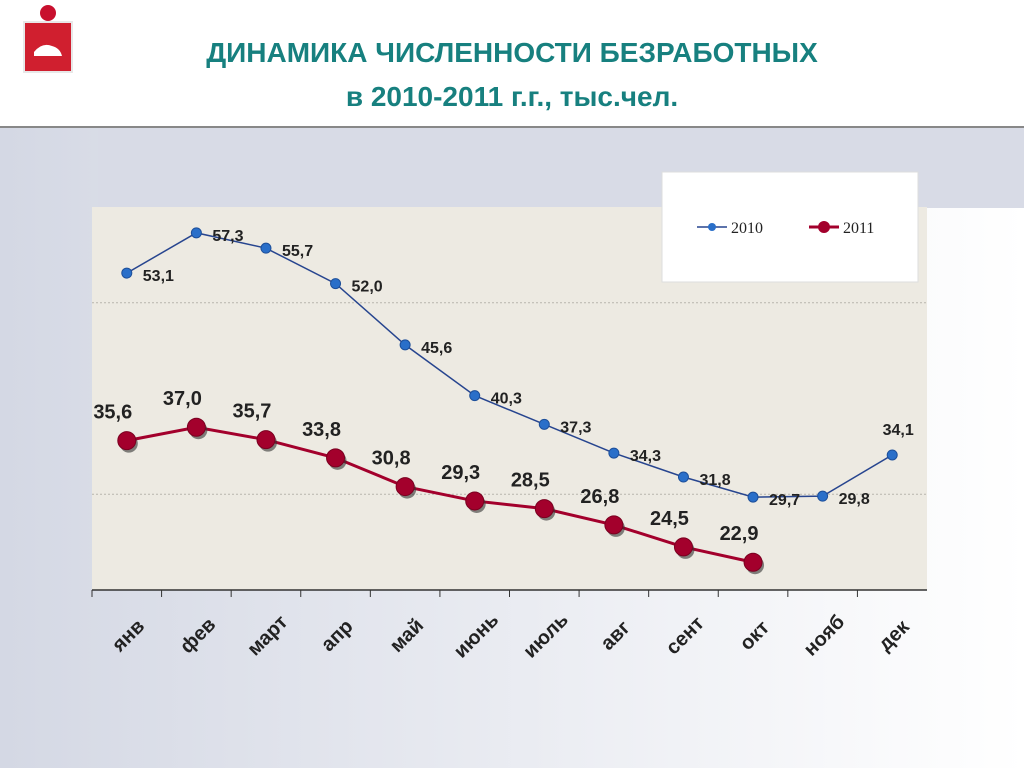 This screenshot has width=1024, height=768. What do you see at coordinates (747, 228) in the screenshot?
I see `legend-label: 2010` at bounding box center [747, 228].